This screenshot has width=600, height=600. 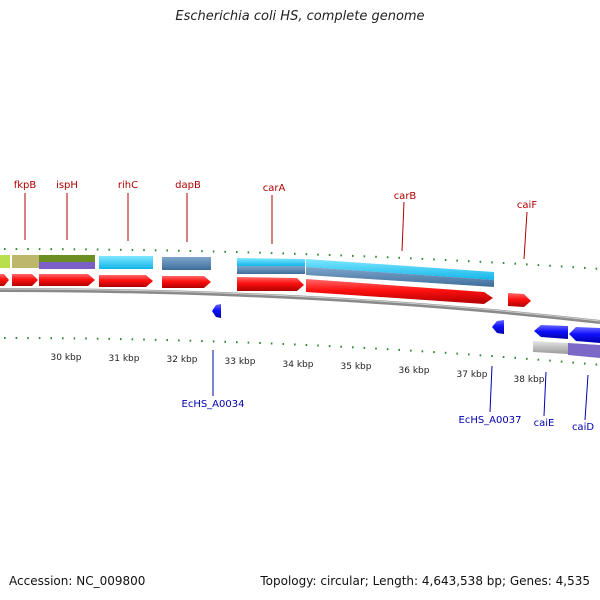 What do you see at coordinates (300, 305) in the screenshot?
I see `genome-backbone-highlight` at bounding box center [300, 305].